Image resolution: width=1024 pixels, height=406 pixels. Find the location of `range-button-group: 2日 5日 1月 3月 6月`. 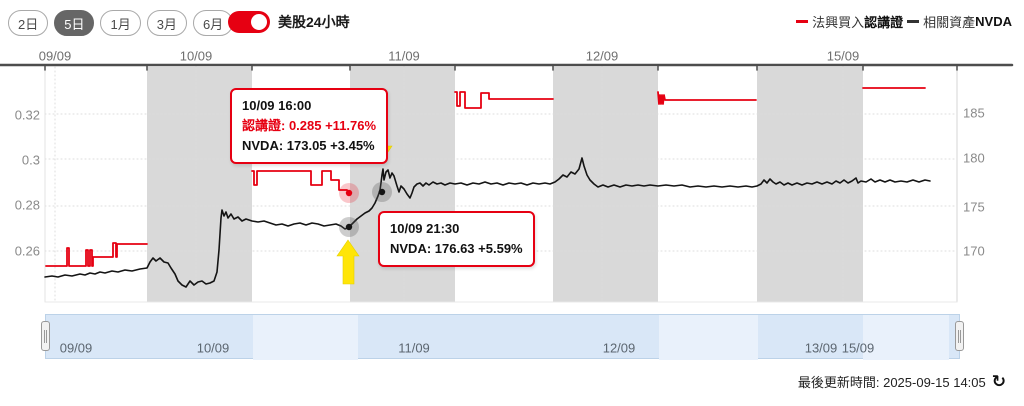

range-button-group: 2日 5日 1月 3月 6月 is located at coordinates (121, 23).